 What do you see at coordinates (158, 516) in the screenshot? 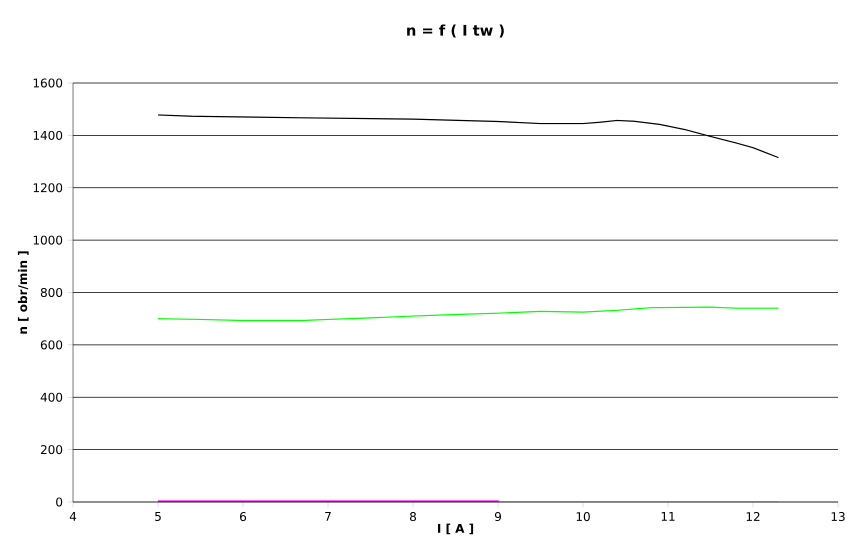
I see `x-tick-label: 5` at bounding box center [158, 516].